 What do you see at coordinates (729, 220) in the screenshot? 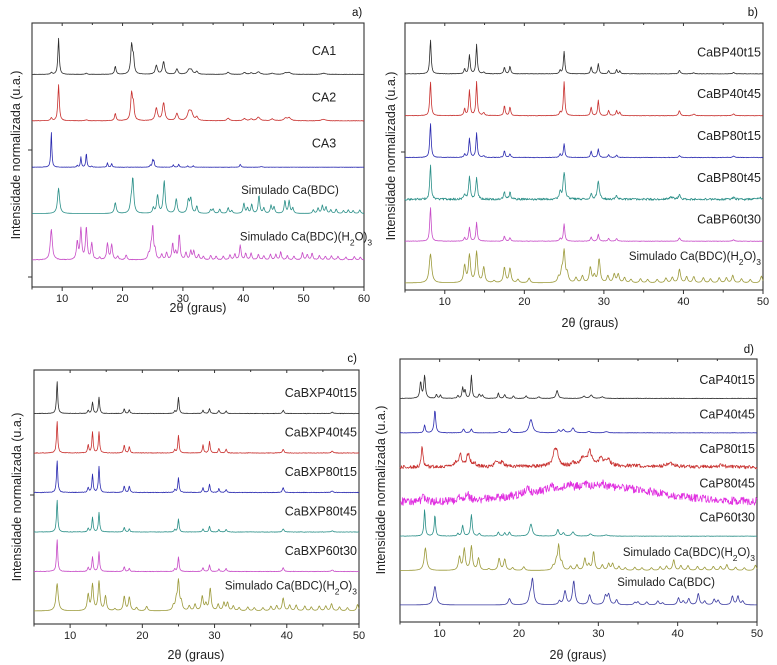
I see `series-label: CaBP60t30` at bounding box center [729, 220].